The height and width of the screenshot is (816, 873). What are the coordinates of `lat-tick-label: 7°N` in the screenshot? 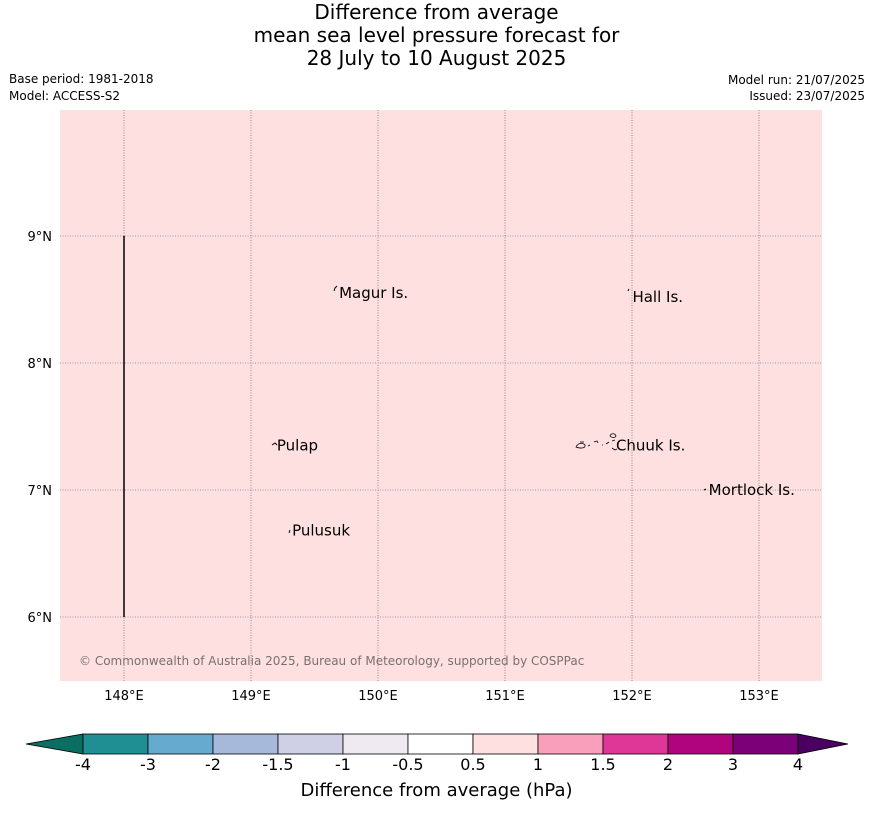 It's located at (40, 491).